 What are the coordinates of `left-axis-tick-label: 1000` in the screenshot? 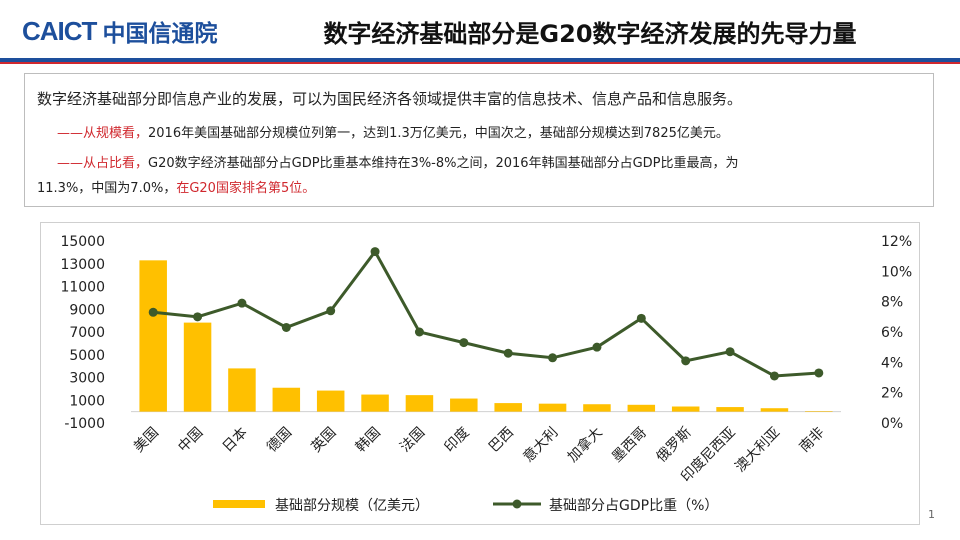 It's located at (87, 401).